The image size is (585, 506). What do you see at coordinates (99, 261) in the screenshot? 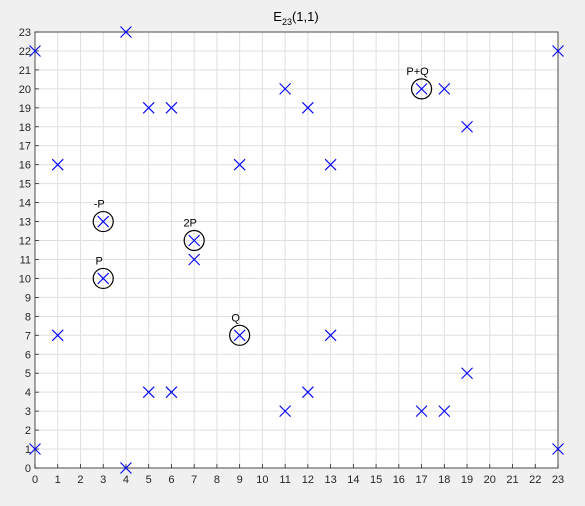
I see `annotation-label: P` at bounding box center [99, 261].